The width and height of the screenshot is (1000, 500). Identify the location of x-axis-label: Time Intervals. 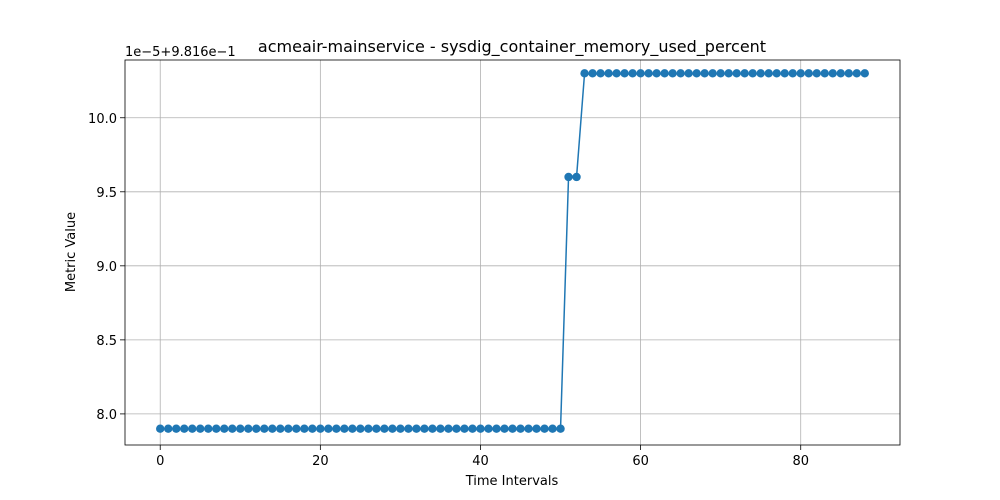
(512, 481).